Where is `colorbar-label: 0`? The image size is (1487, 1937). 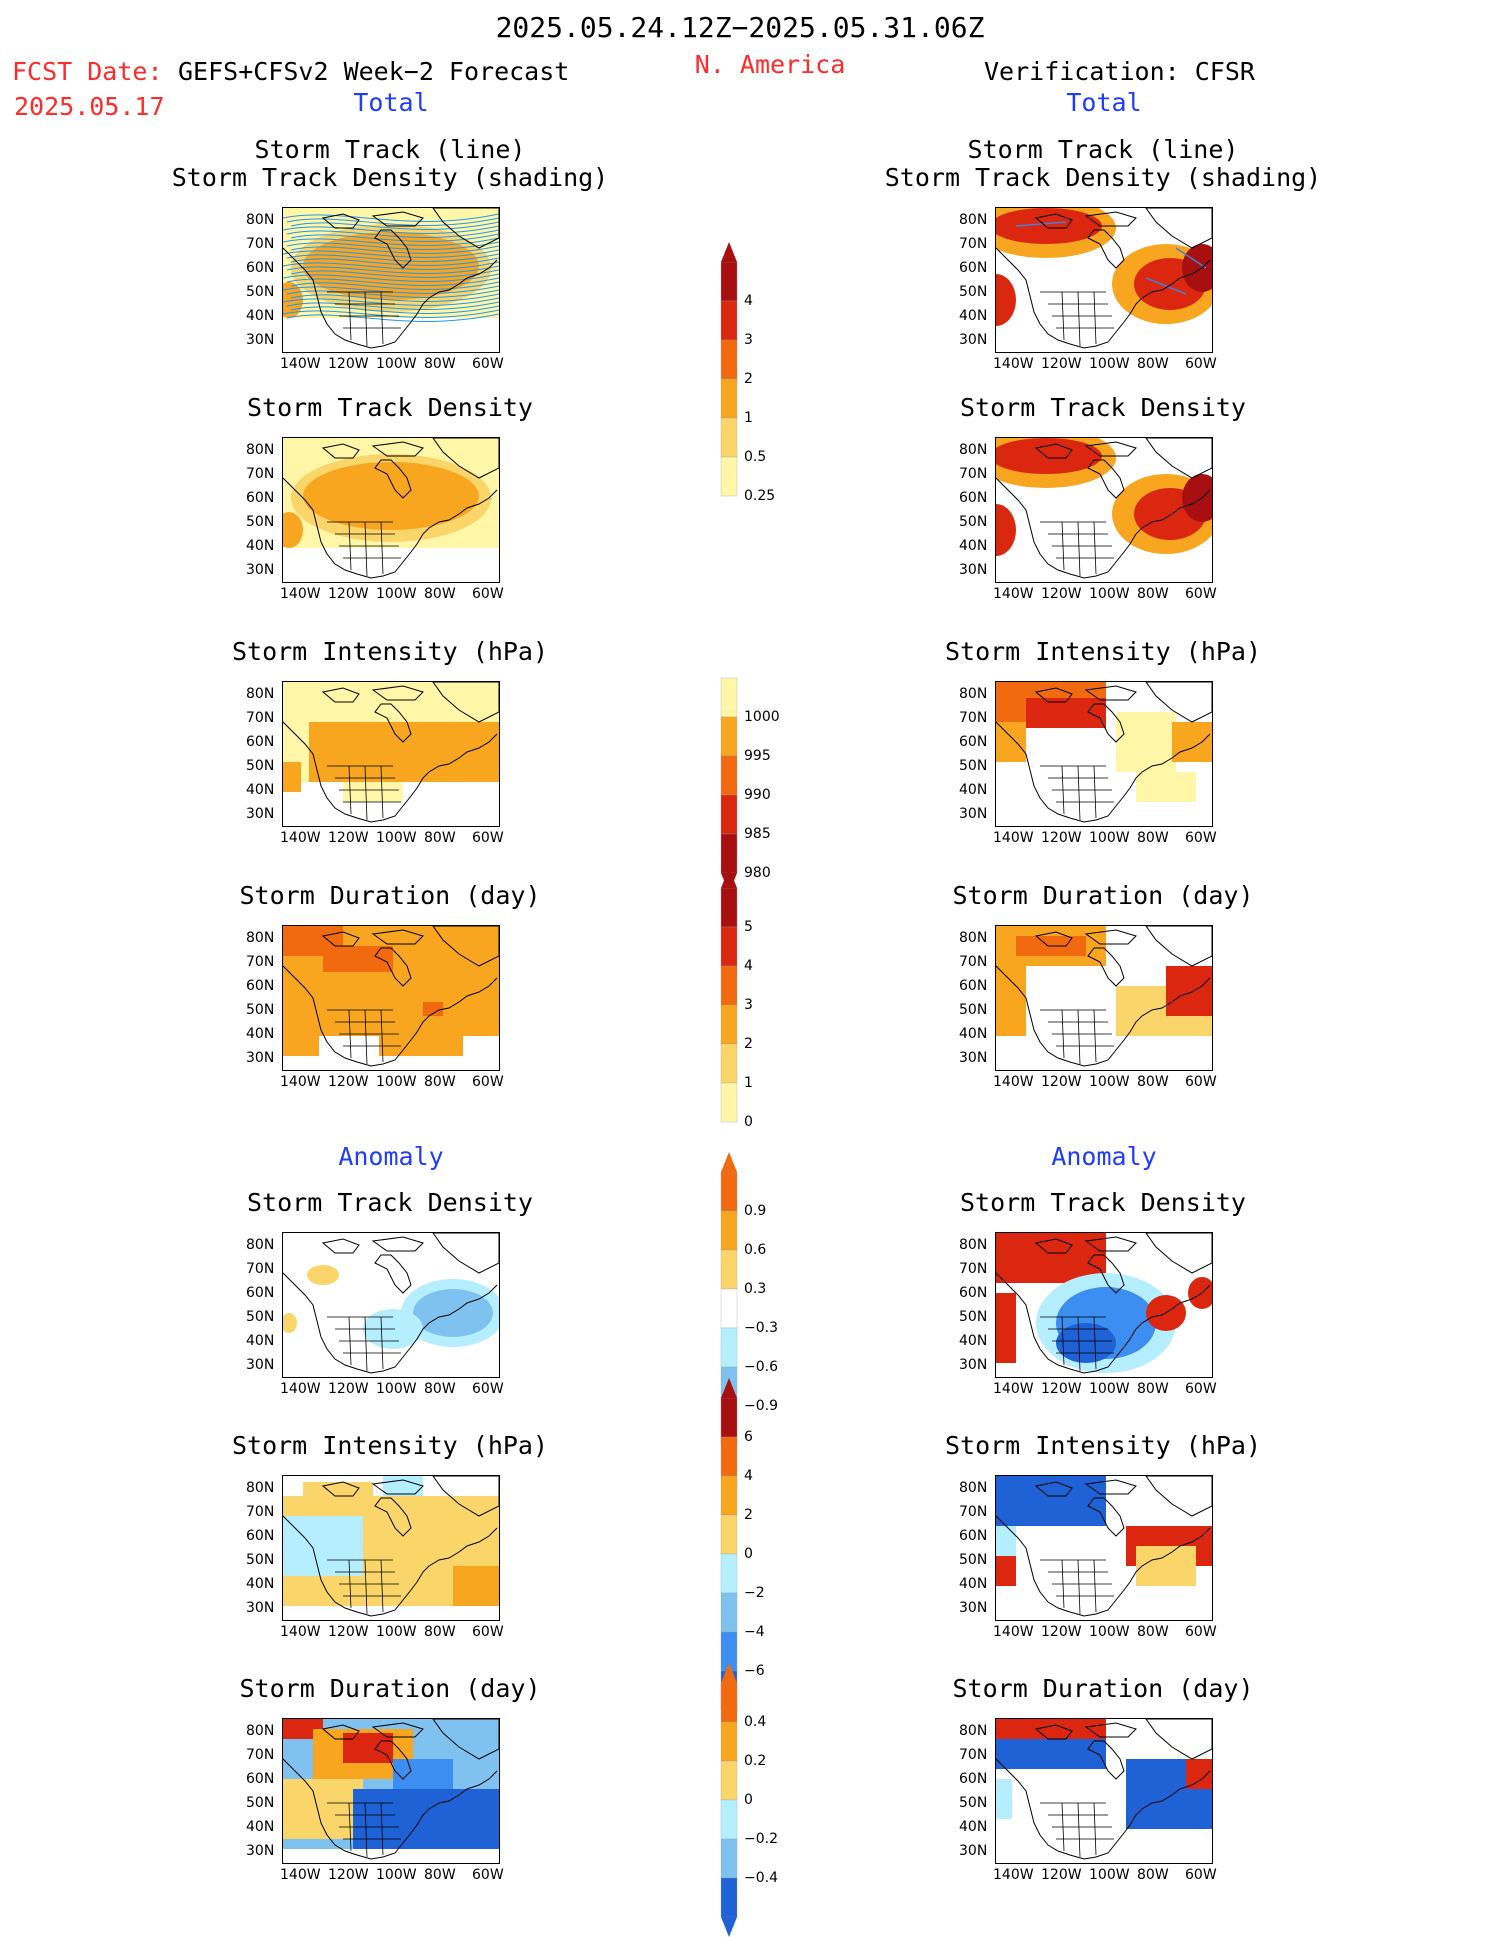
colorbar-label: 0 is located at coordinates (748, 1800).